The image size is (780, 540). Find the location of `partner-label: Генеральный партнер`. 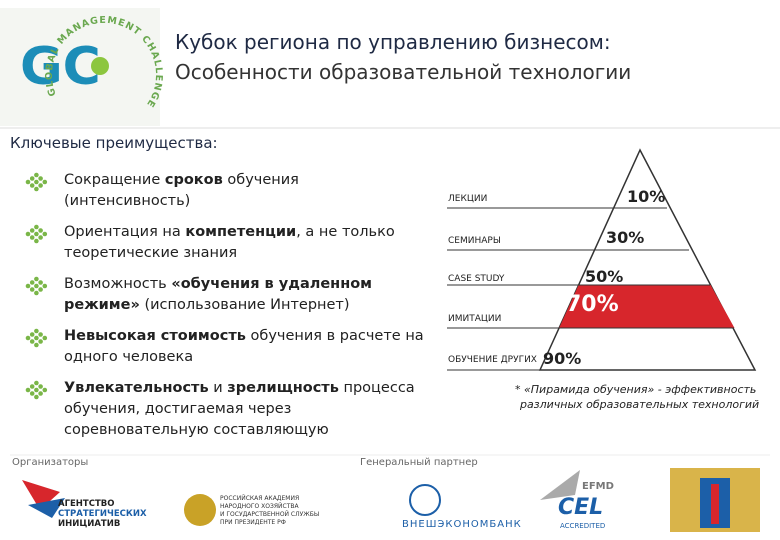

partner-label: Генеральный партнер is located at coordinates (419, 462).